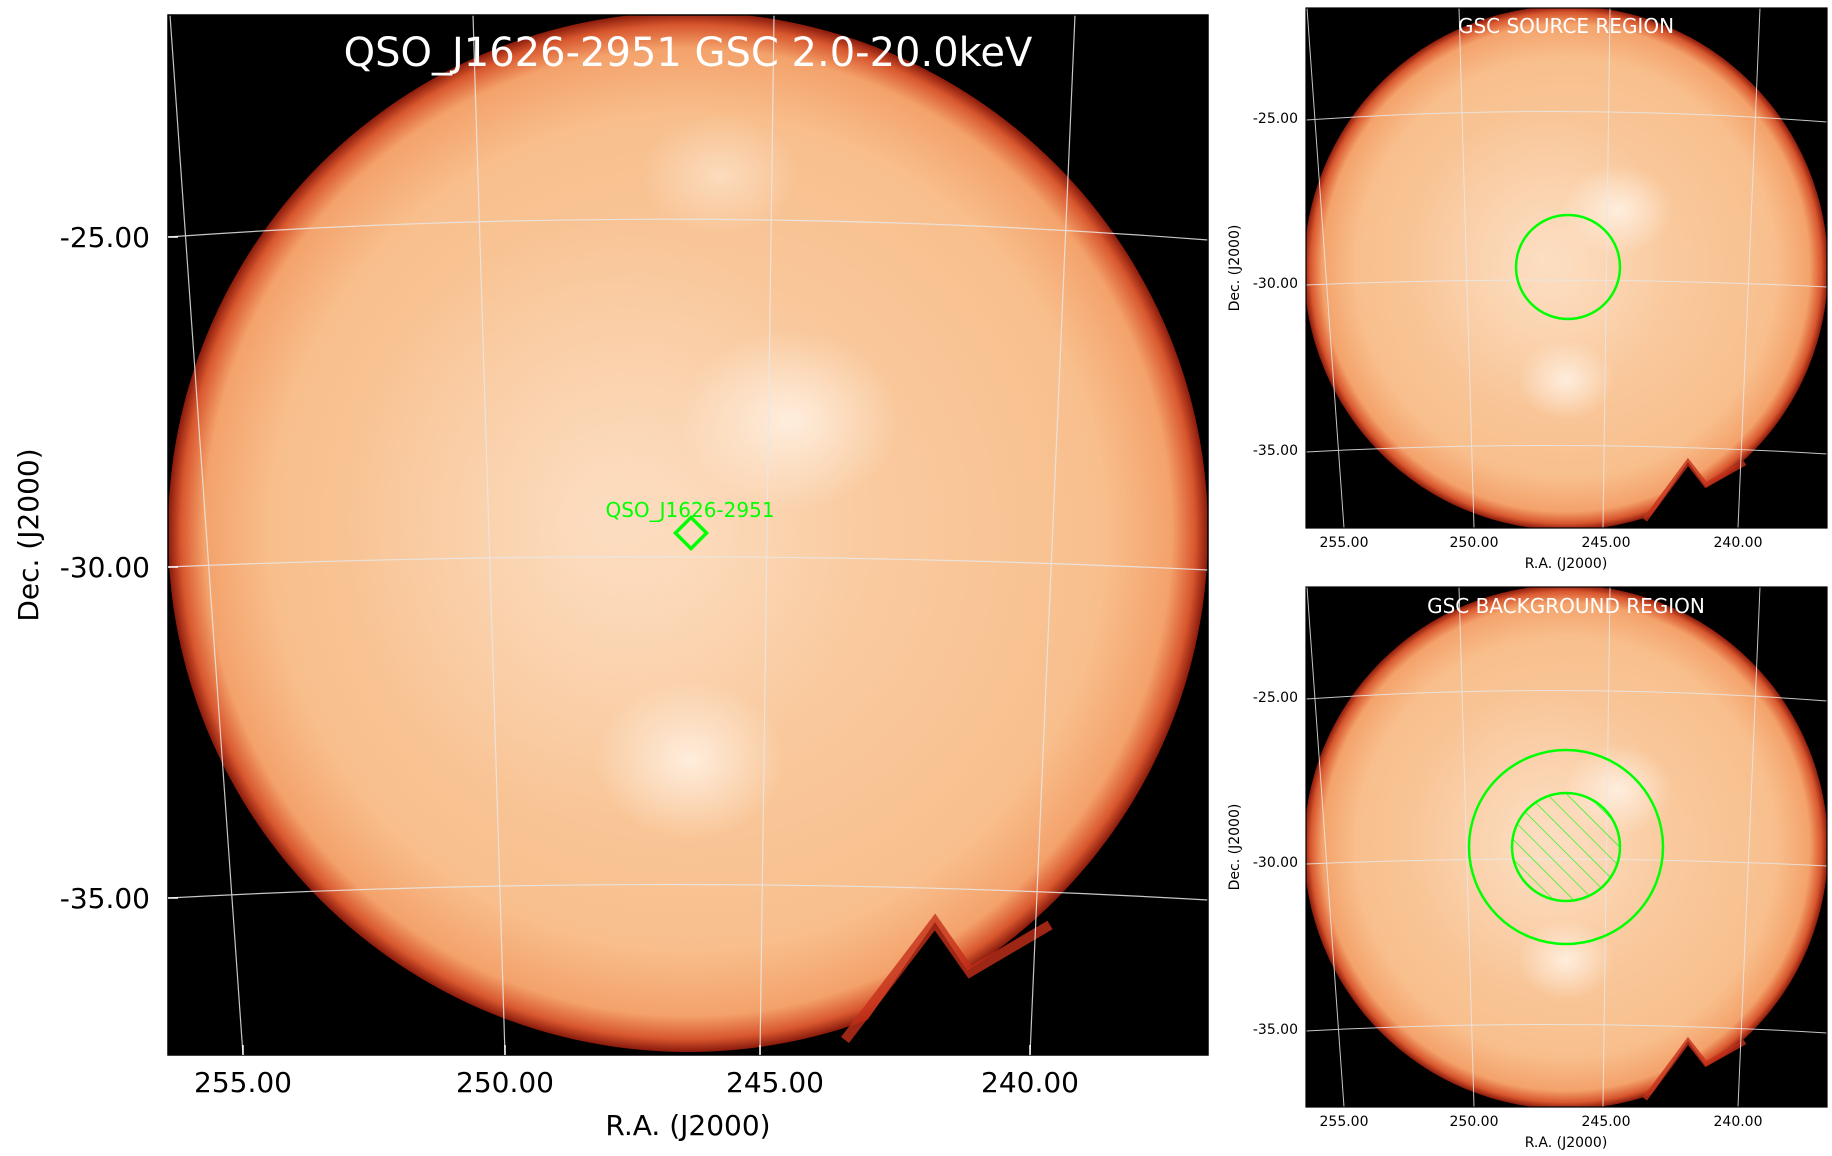 This screenshot has width=1832, height=1156. Describe the element at coordinates (105, 237) in the screenshot. I see `main-ytick-1: -25.00` at that location.